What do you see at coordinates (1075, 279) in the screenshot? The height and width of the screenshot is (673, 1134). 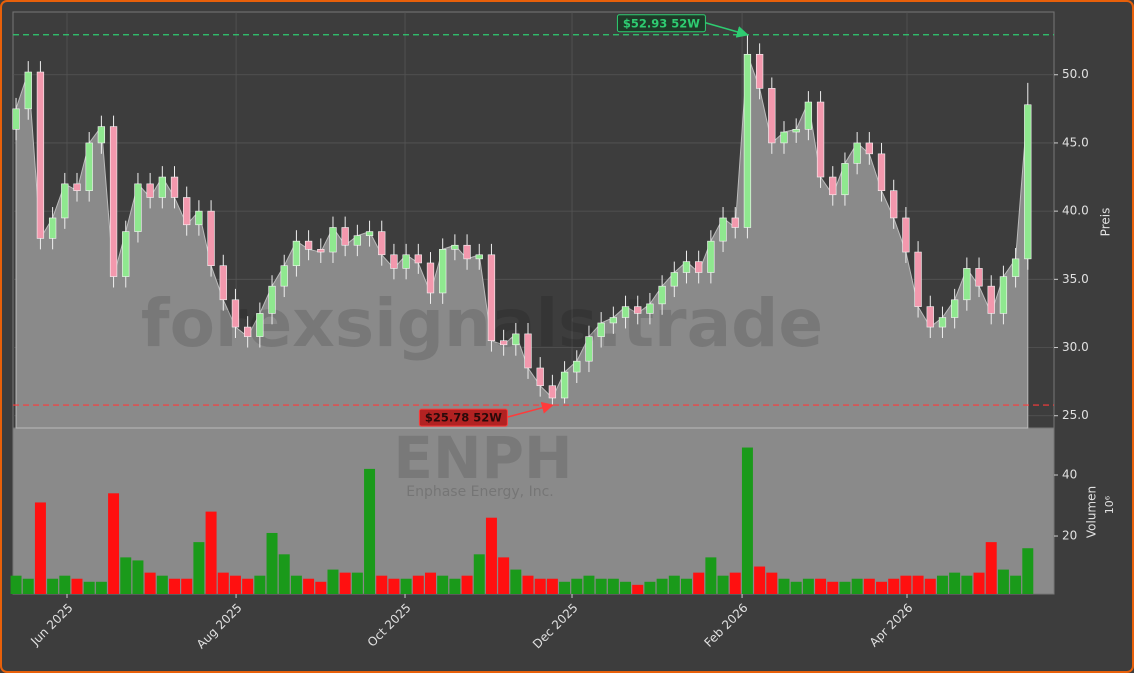 I see `y-tick-label: 35.0` at bounding box center [1075, 279].